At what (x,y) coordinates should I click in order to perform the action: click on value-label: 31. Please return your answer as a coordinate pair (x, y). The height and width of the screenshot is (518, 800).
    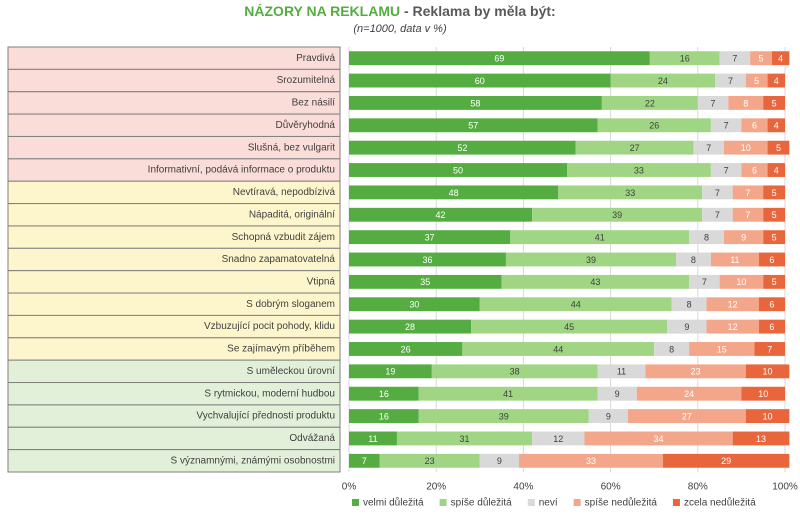
    Looking at the image, I should click on (465, 439).